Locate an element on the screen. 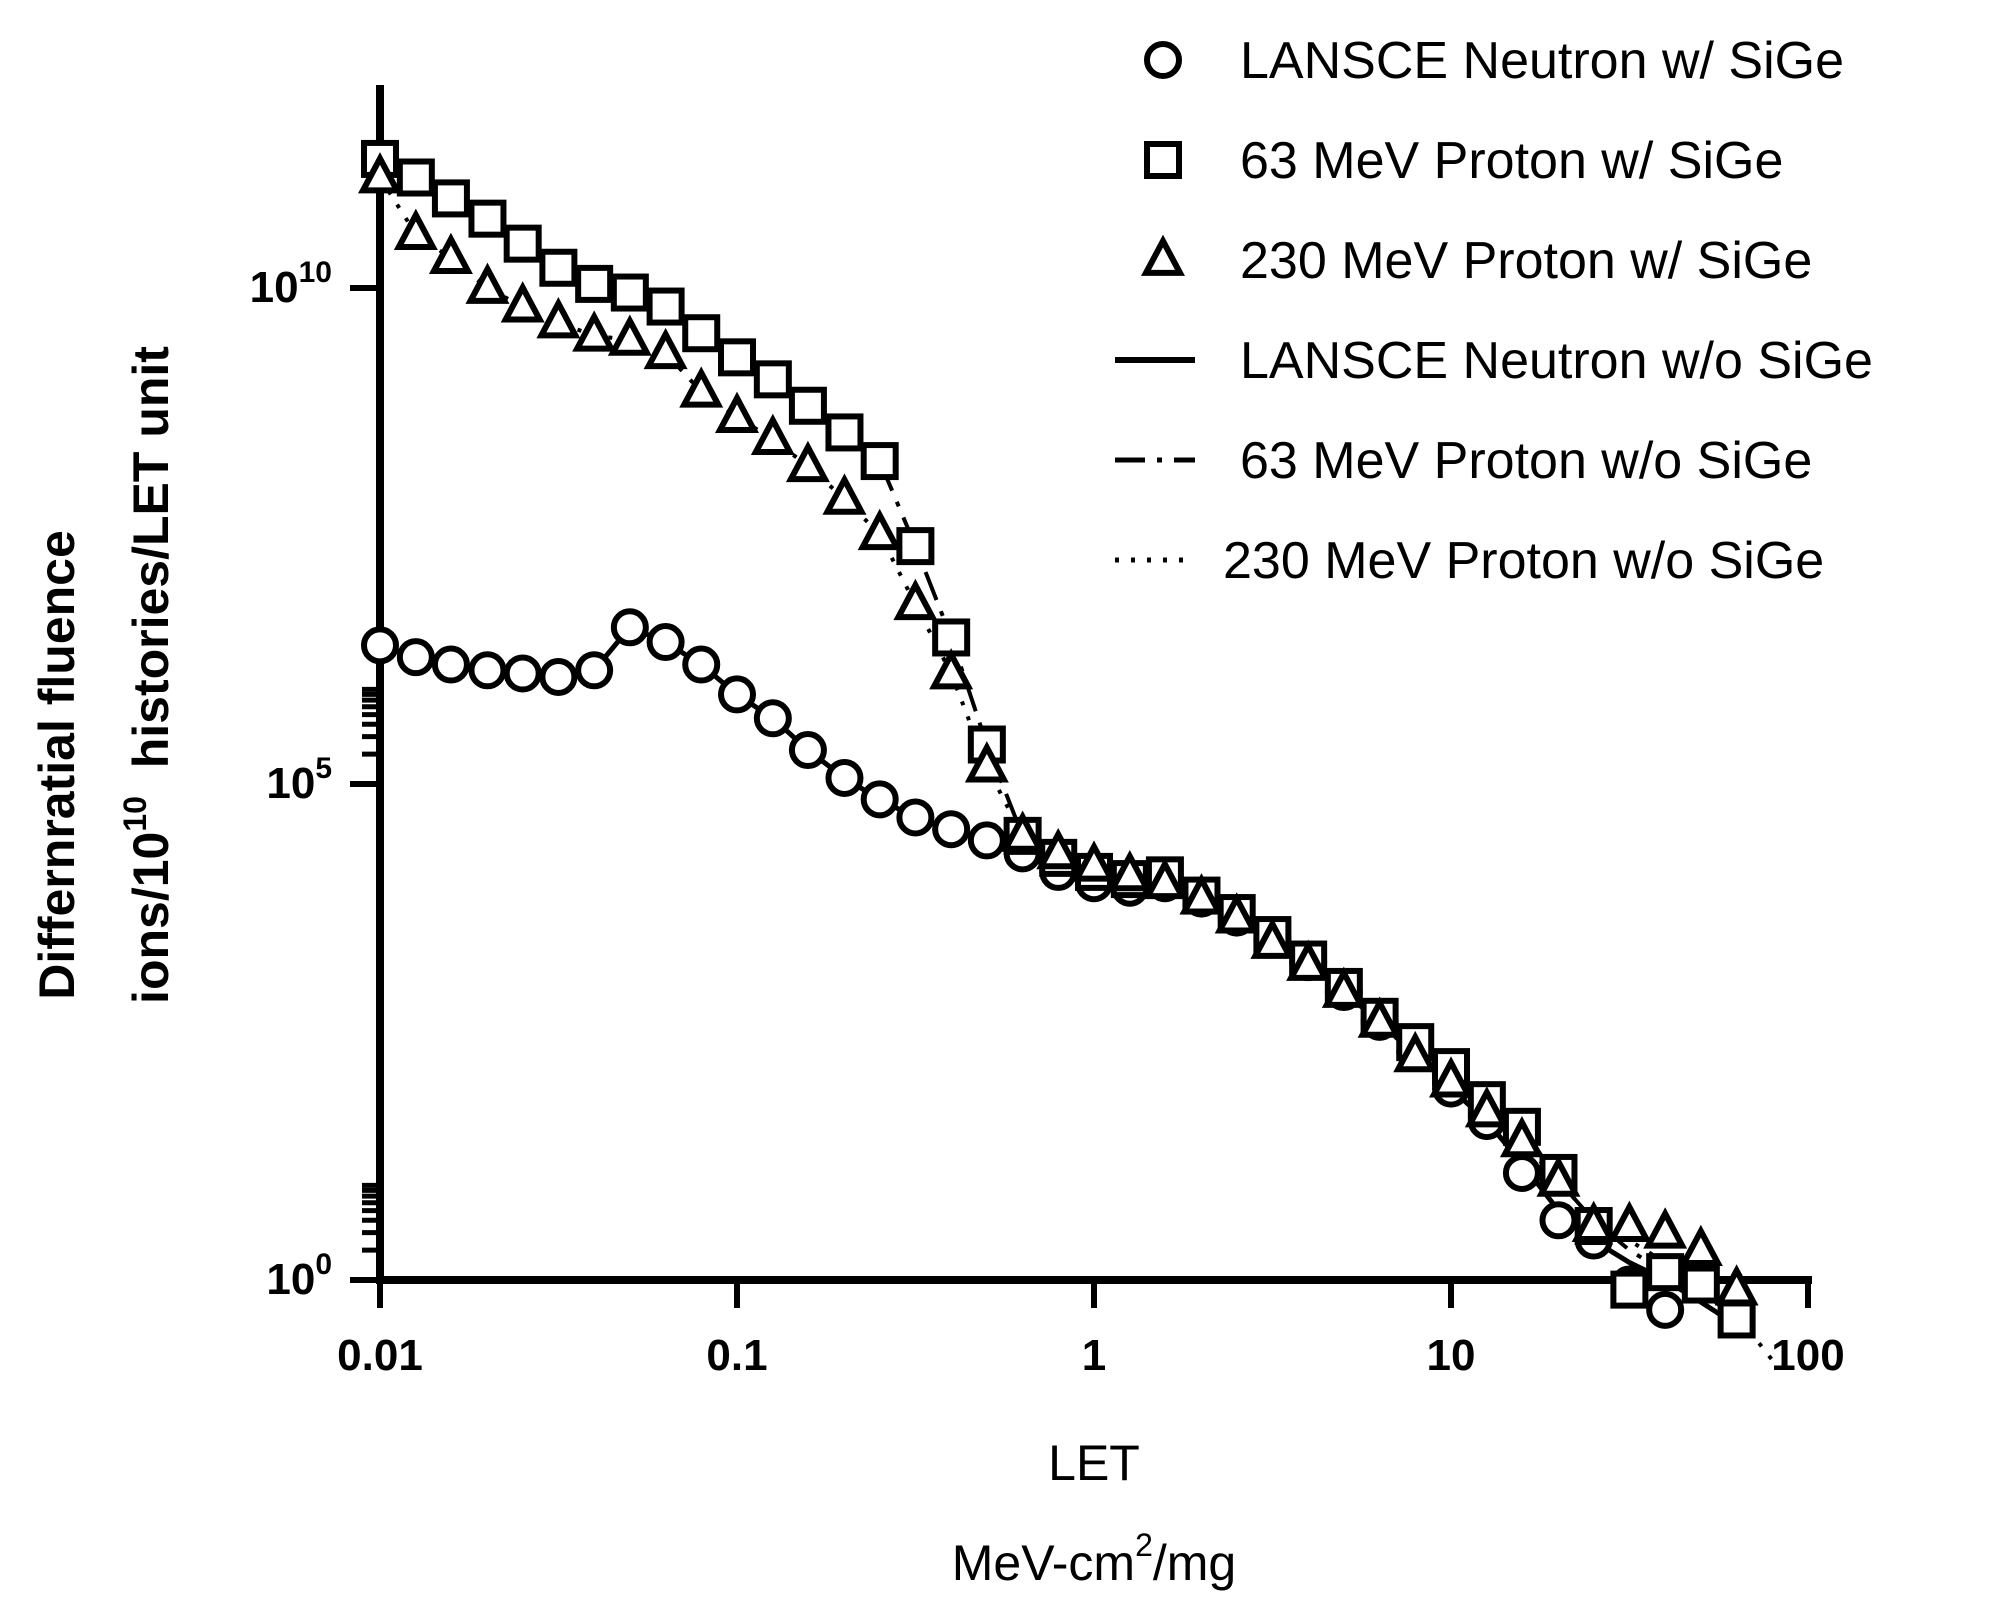 This screenshot has height=1607, width=1991. y-tick-label-2: 10¹⁰ is located at coordinates (291, 284).